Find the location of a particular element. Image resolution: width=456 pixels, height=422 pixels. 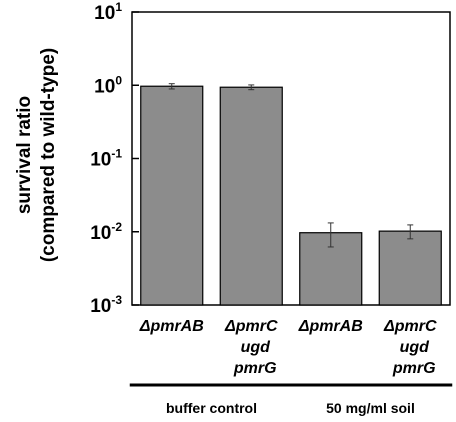

x-axis-category-labels: ΔpmrAB ΔpmrC ugd pmrG ΔpmrAB ΔpmrC ugd pmrG is located at coordinates (288, 347).